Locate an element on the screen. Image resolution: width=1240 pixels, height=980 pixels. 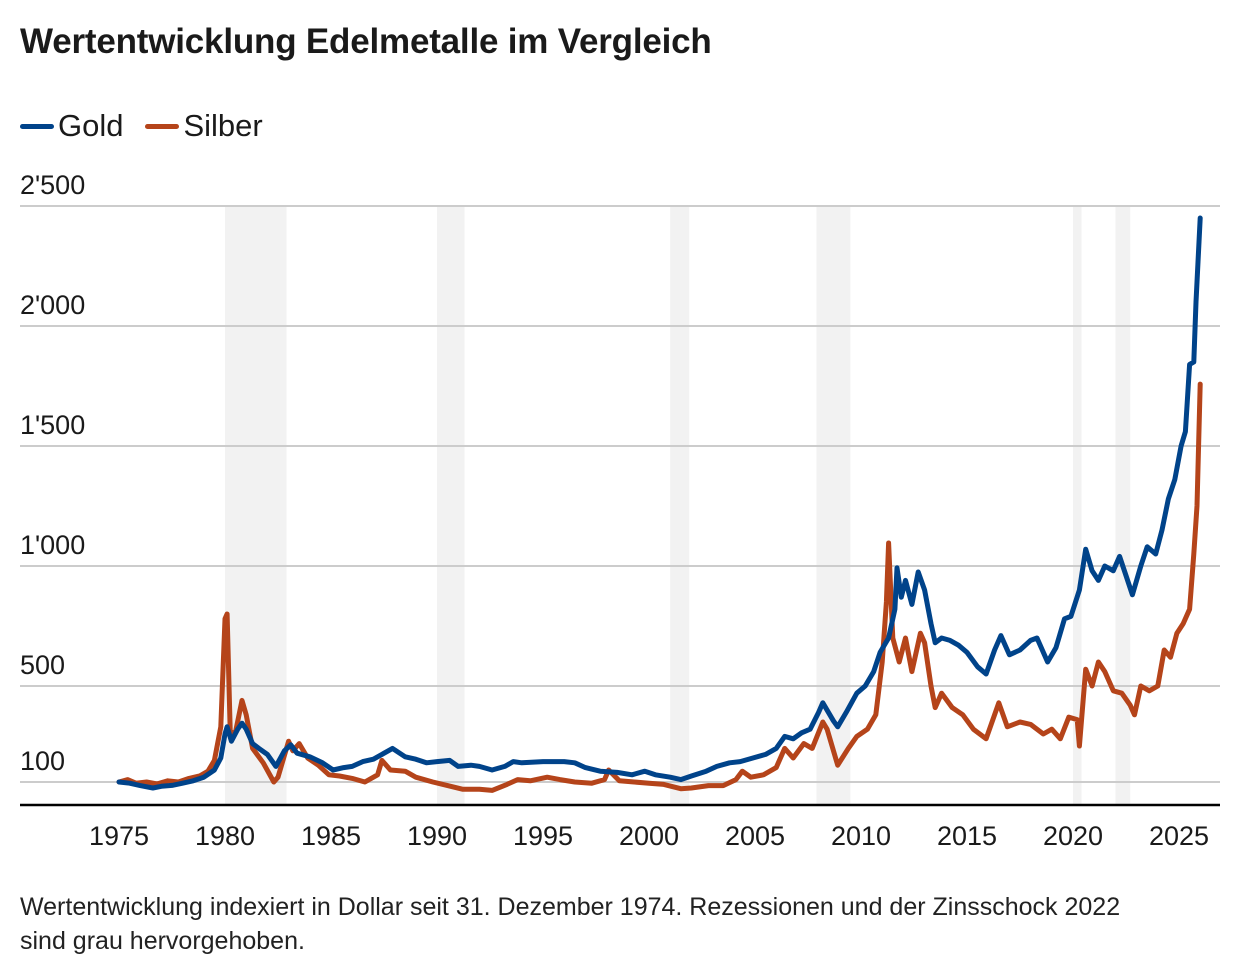
legend-label-silber: Silber is located at coordinates (223, 125).